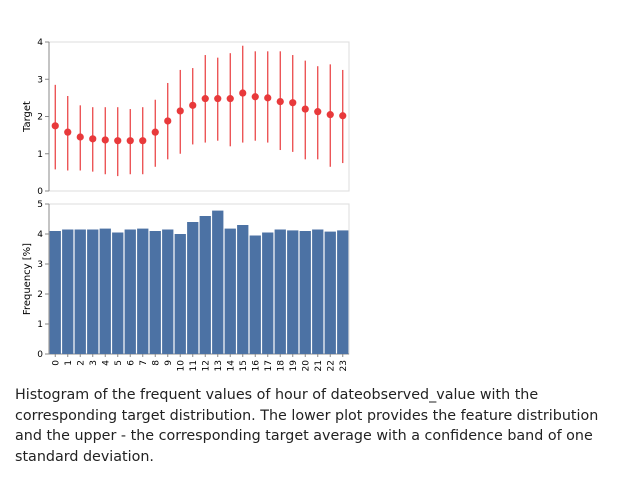 This screenshot has width=622, height=477. I want to click on target-y-tick-label: 0, so click(40, 192).